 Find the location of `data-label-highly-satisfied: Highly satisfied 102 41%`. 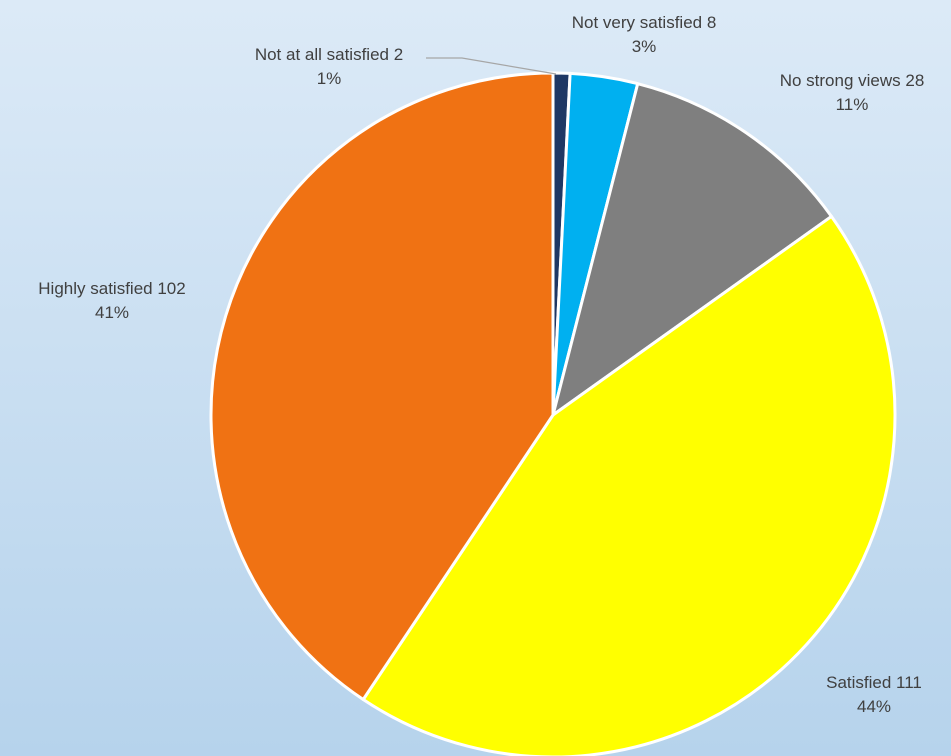

data-label-highly-satisfied: Highly satisfied 102 41% is located at coordinates (111, 300).